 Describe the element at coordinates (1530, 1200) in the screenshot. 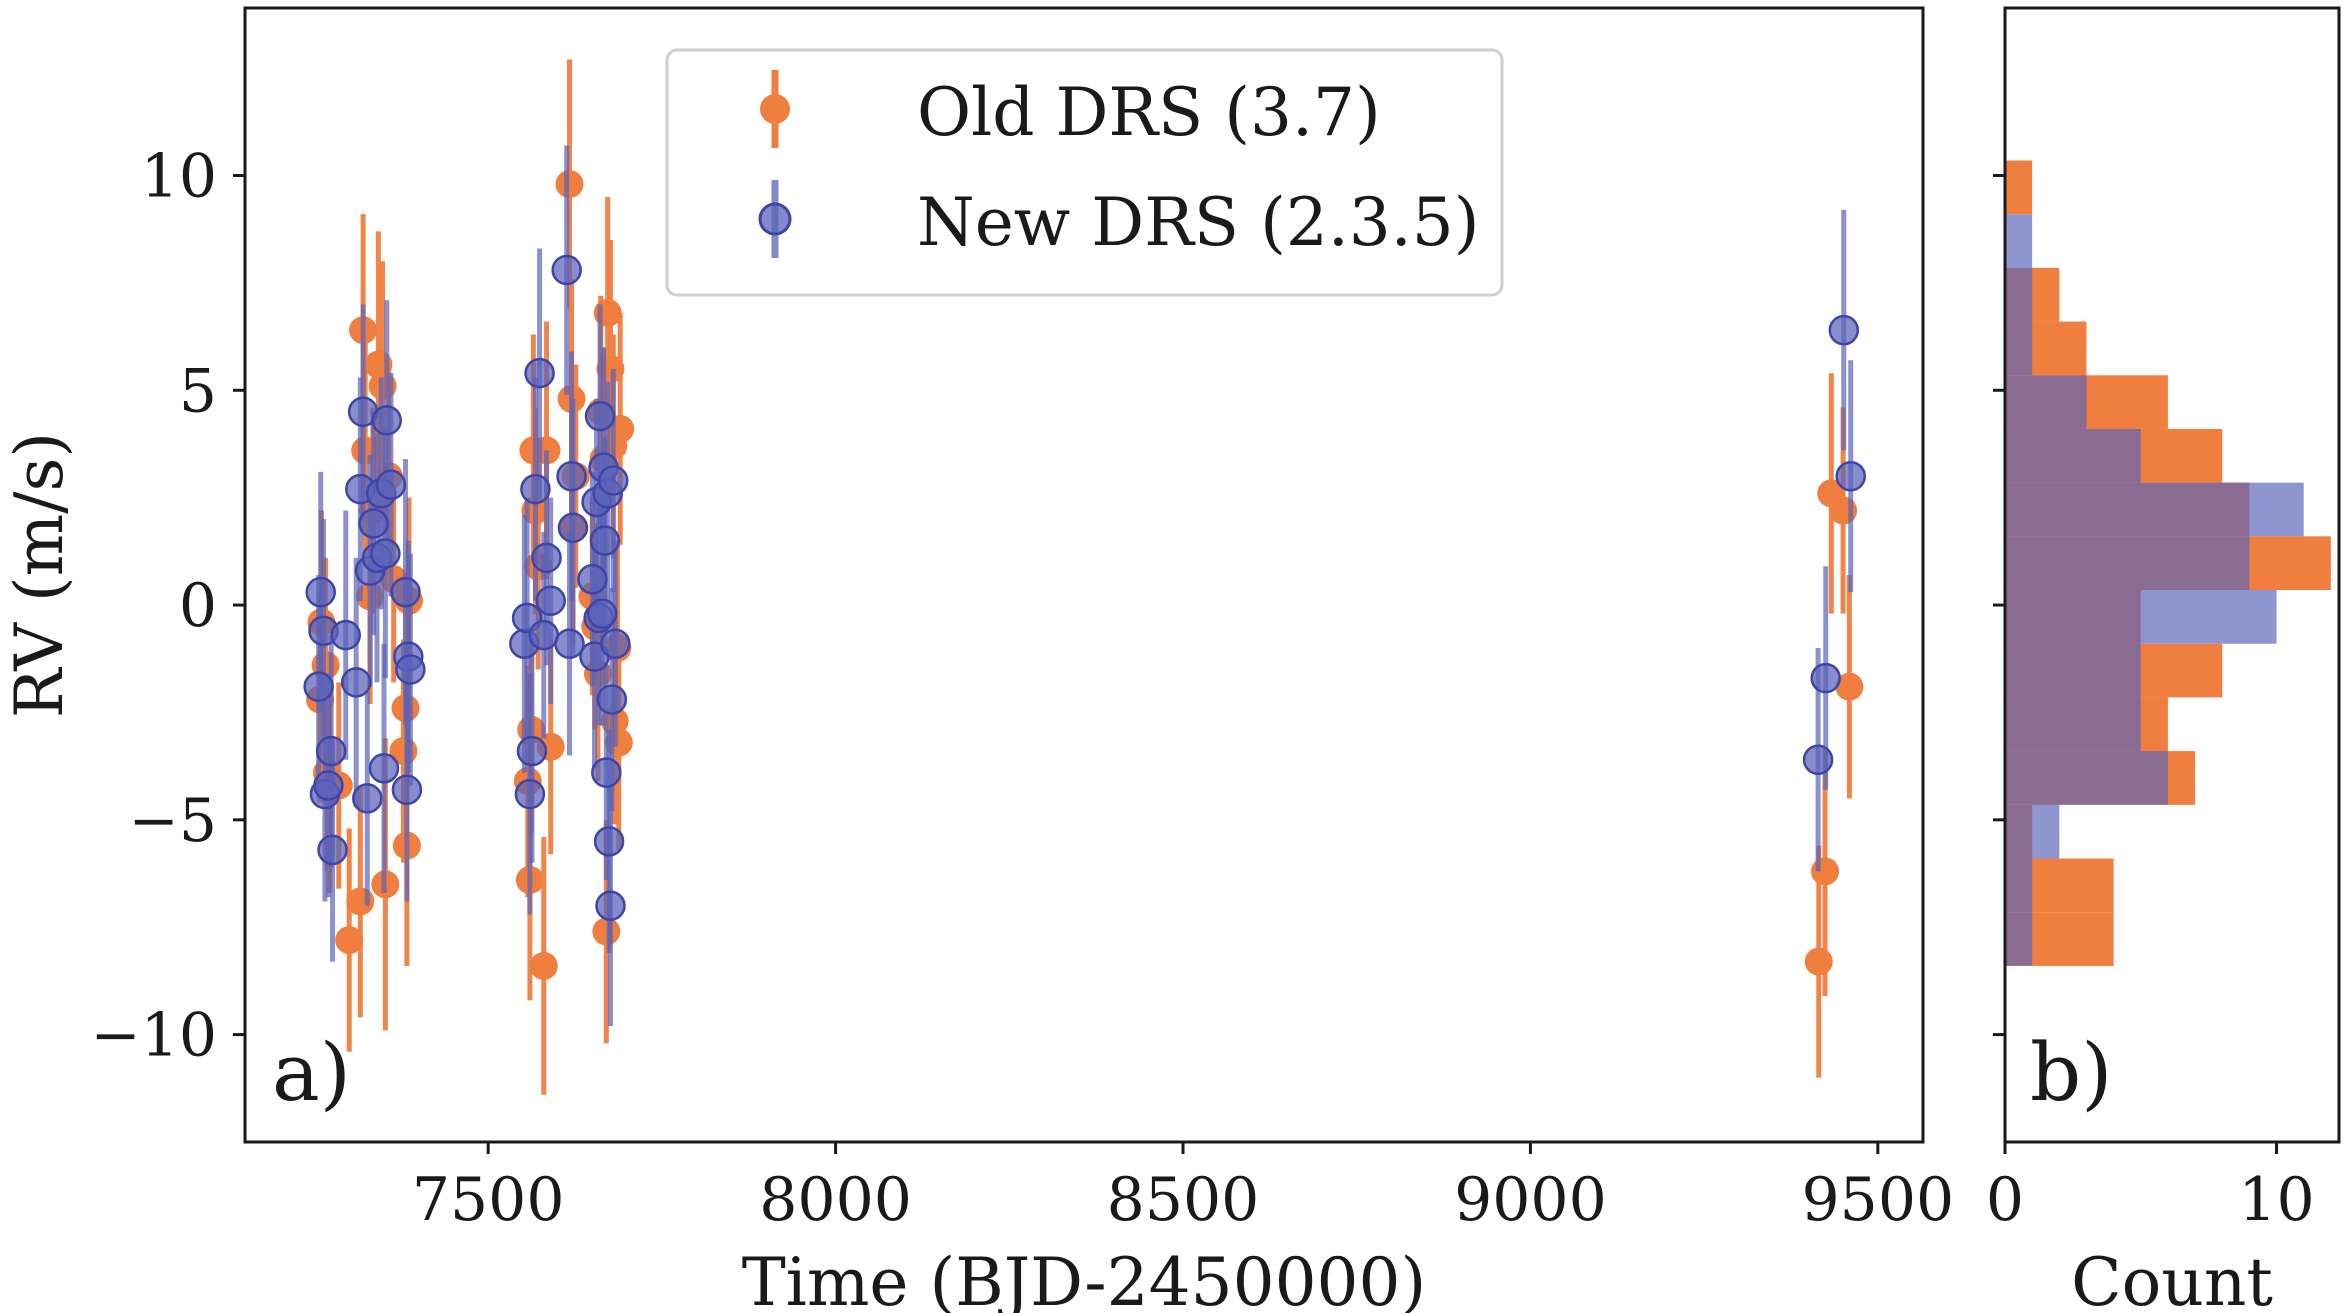

I see `x-tick-label: 9000` at that location.